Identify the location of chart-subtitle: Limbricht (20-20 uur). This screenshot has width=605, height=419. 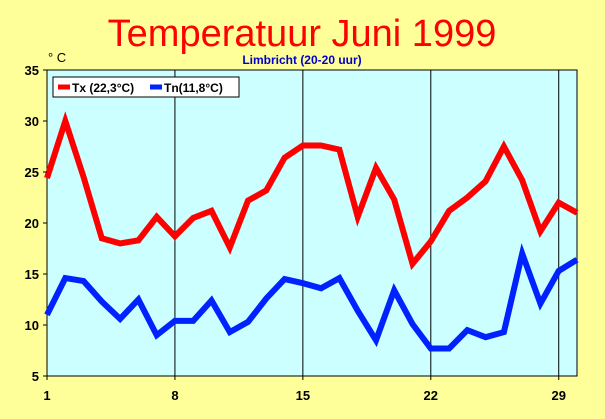
(301, 60).